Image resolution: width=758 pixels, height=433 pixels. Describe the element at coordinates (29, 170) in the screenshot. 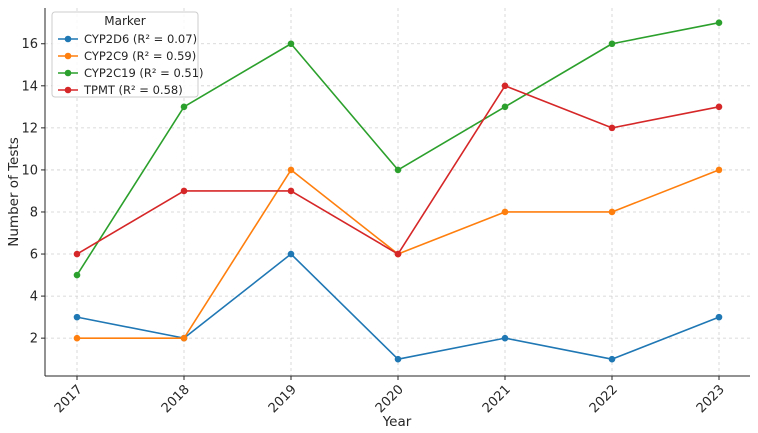

I see `y-tick-label: 10` at that location.